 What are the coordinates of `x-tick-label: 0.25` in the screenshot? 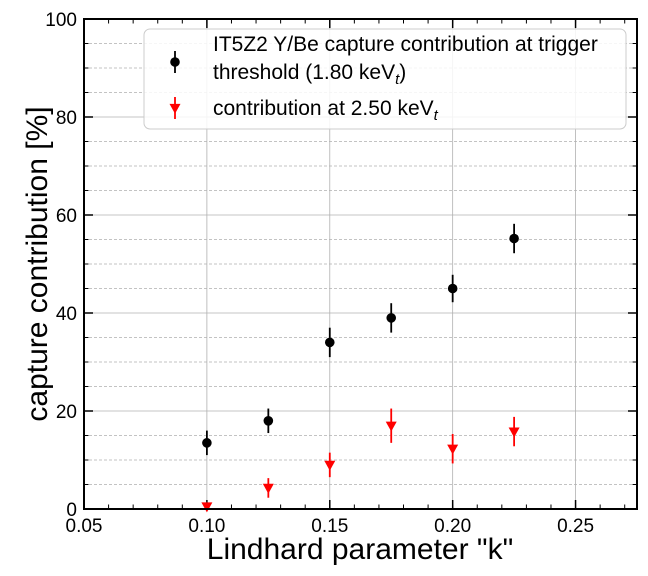 It's located at (575, 526).